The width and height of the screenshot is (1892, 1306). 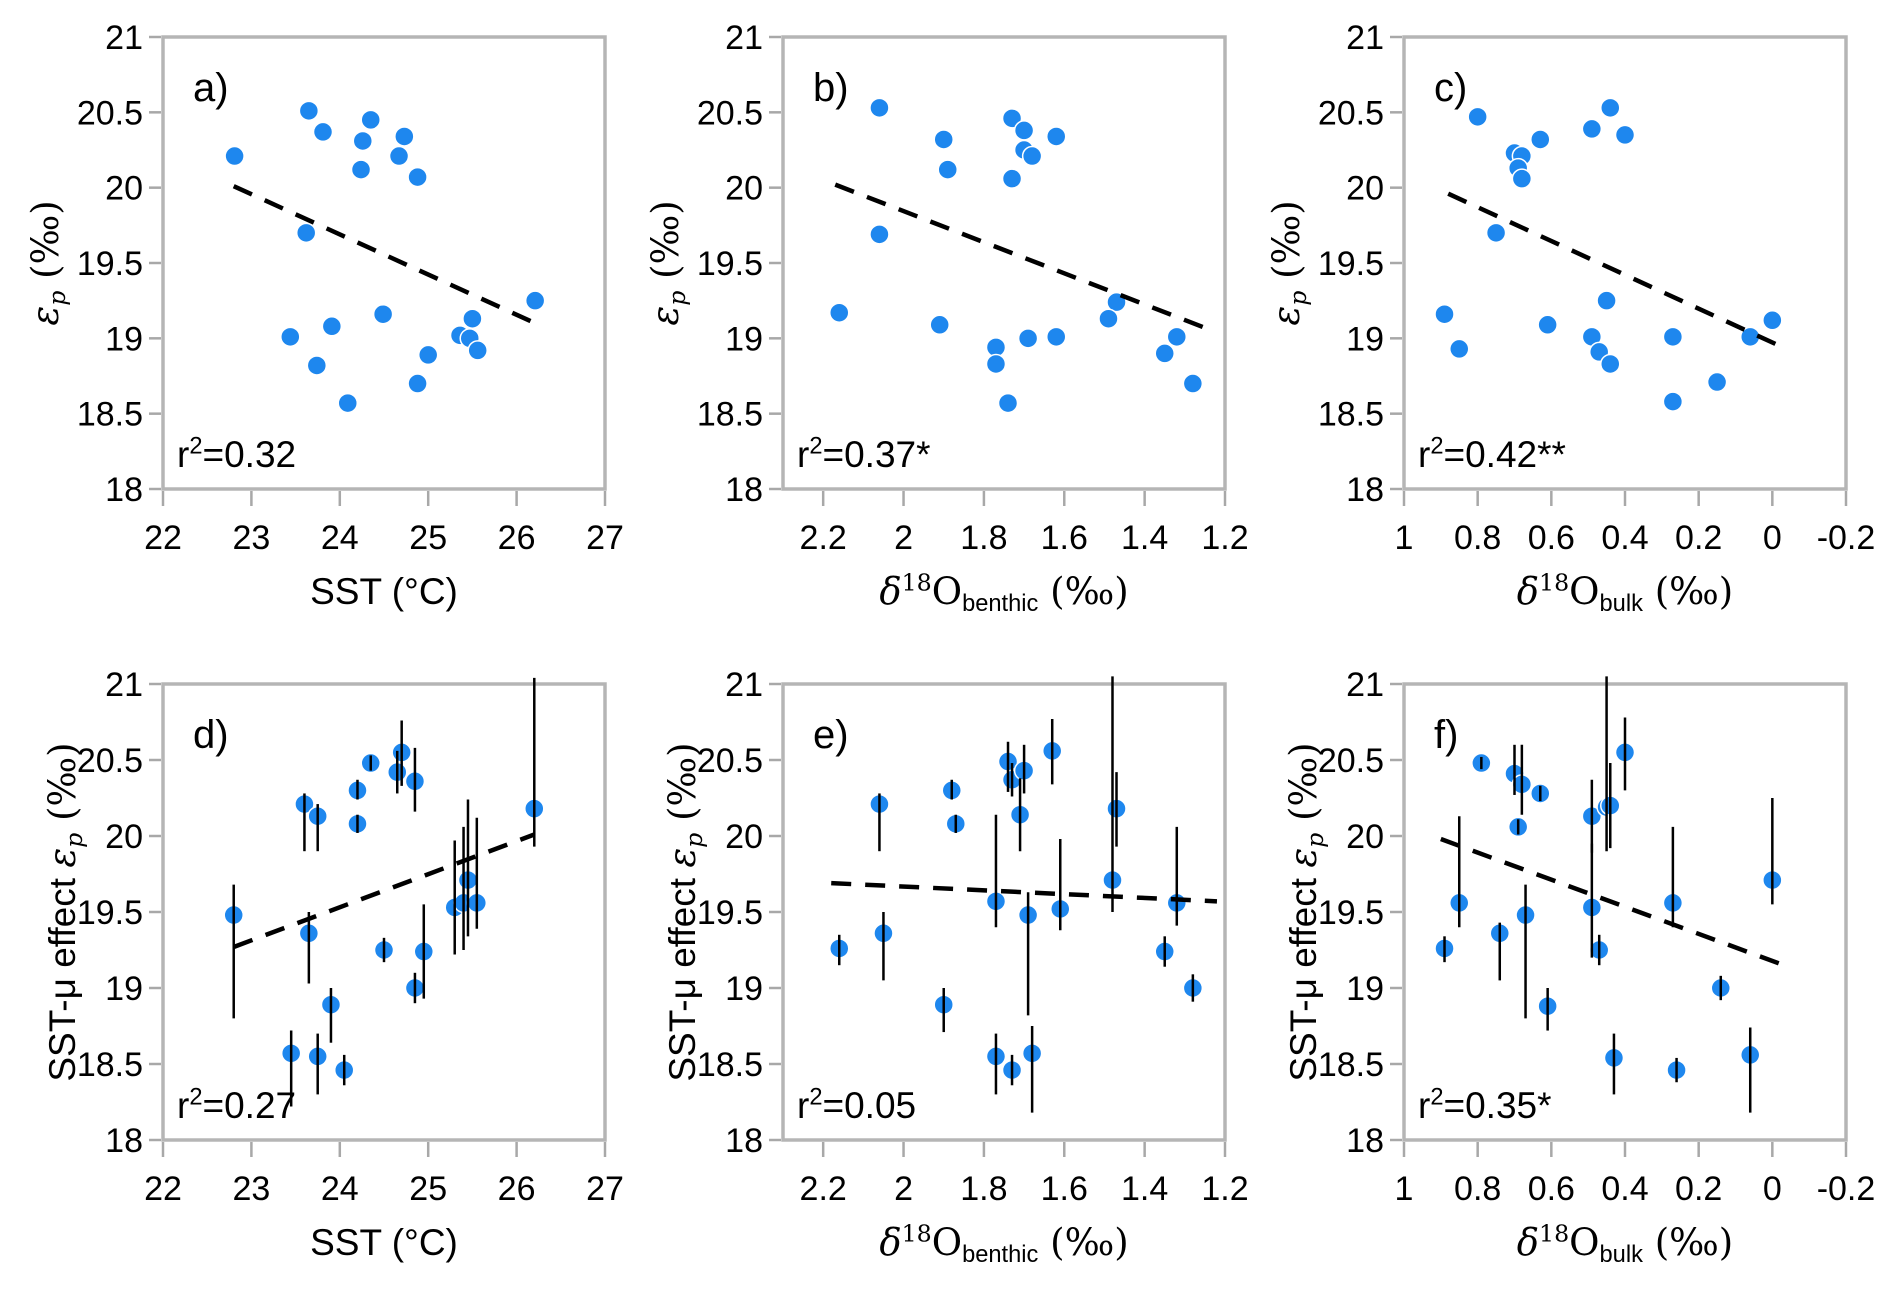 What do you see at coordinates (1772, 538) in the screenshot?
I see `x-tick-label: 0` at bounding box center [1772, 538].